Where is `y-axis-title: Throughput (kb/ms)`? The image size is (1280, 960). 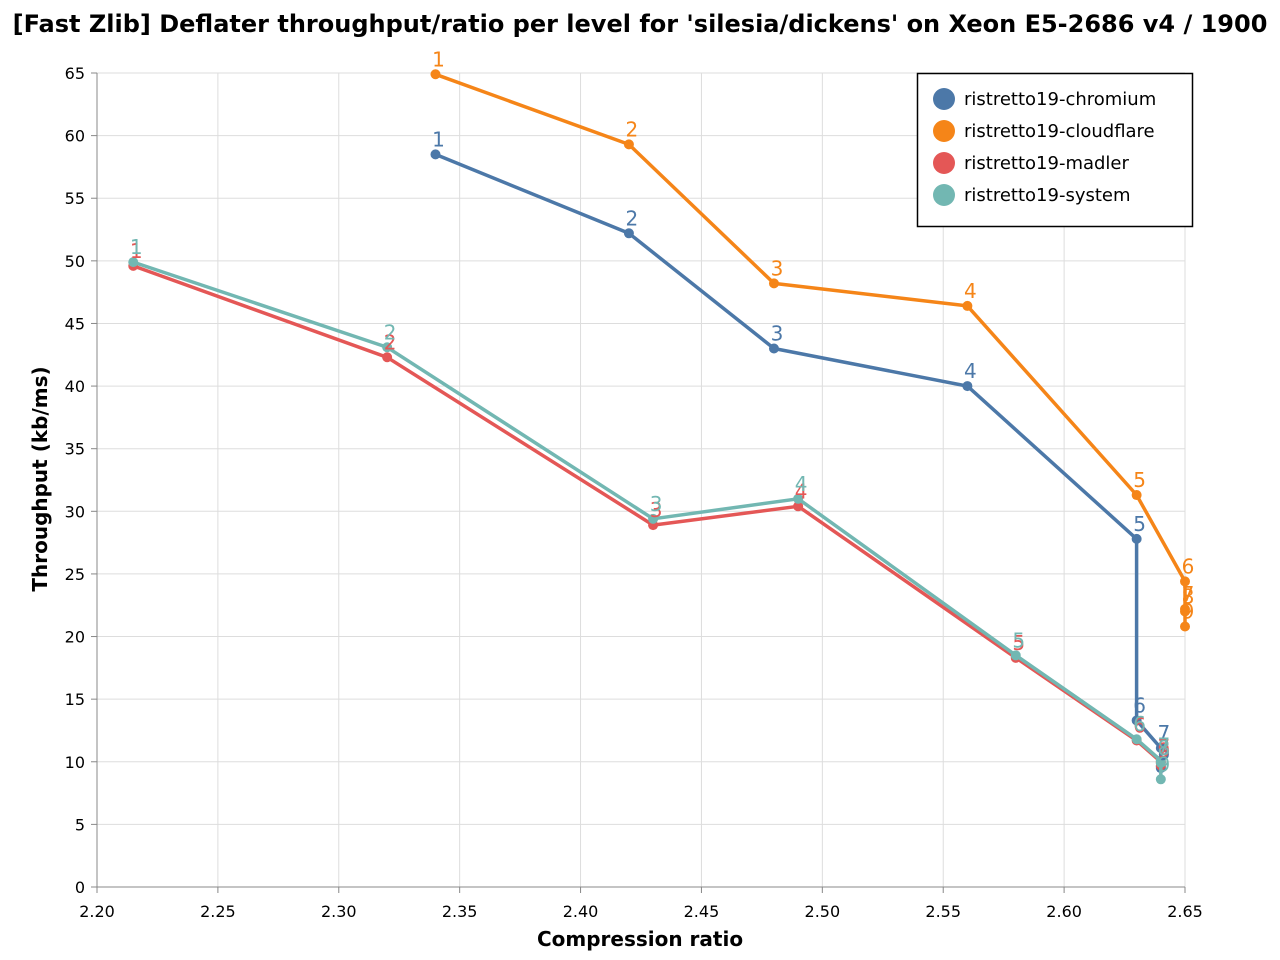
y-axis-title: Throughput (kb/ms) is located at coordinates (40, 478).